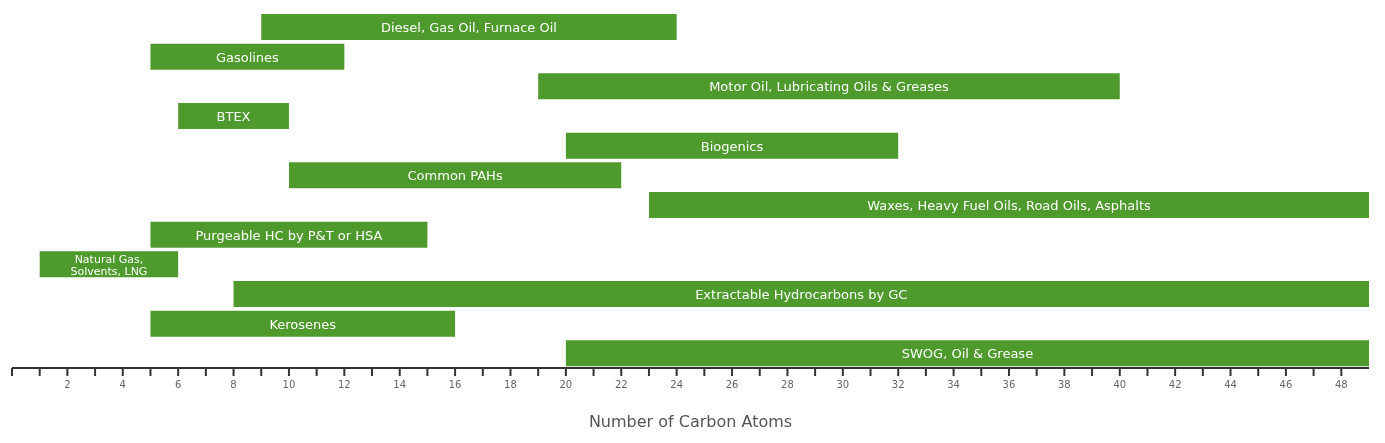  I want to click on y-tick-label: Diesel, Gas Oil, Furnace Oil, so click(468, 27).